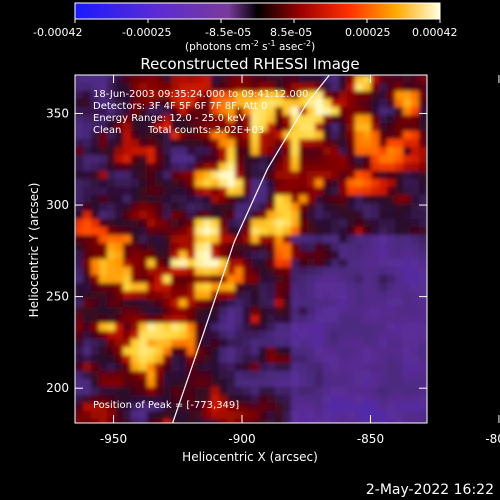  What do you see at coordinates (57, 32) in the screenshot?
I see `colorbar-tick-label: -0.00042` at bounding box center [57, 32].